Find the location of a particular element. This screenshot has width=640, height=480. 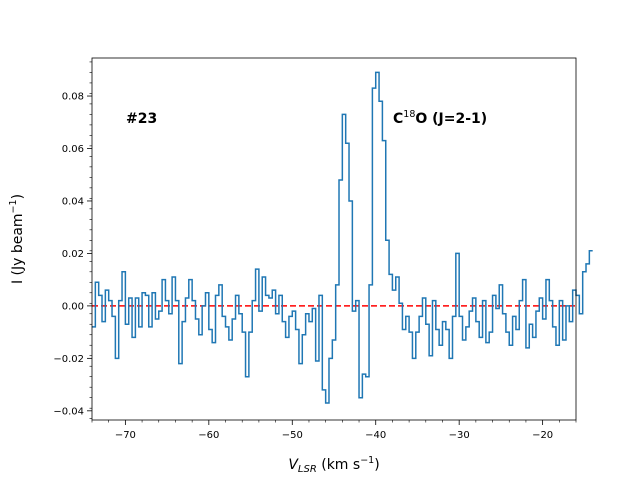

x-tick-label: −30 is located at coordinates (459, 435).